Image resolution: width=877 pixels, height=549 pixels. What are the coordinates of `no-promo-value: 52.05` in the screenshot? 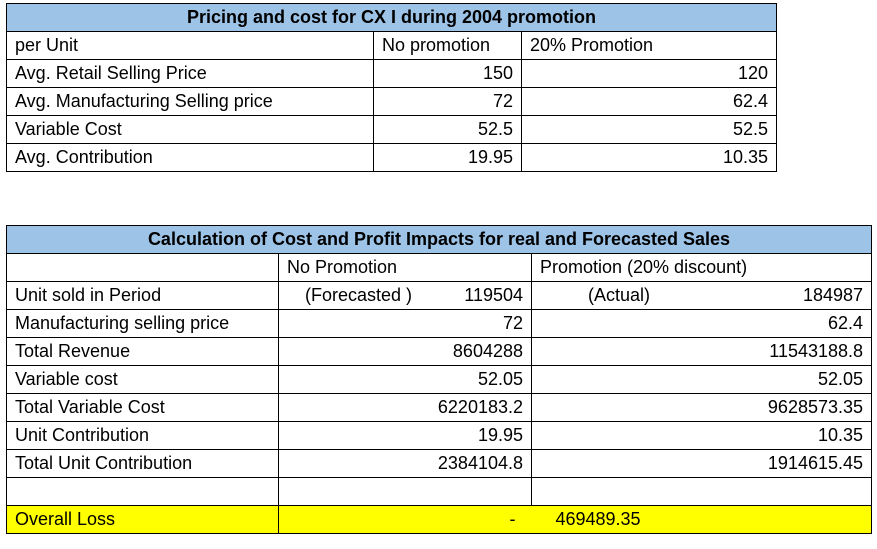 It's located at (405, 379).